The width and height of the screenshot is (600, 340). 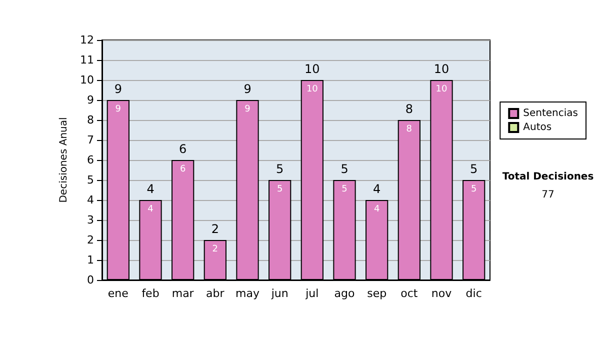 I want to click on y-tick-label: 5, so click(x=90, y=180).